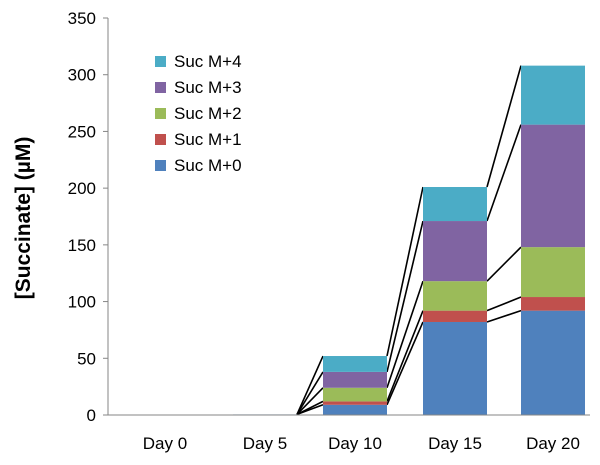 The height and width of the screenshot is (465, 600). What do you see at coordinates (208, 165) in the screenshot?
I see `legend-label: Suc M+0` at bounding box center [208, 165].